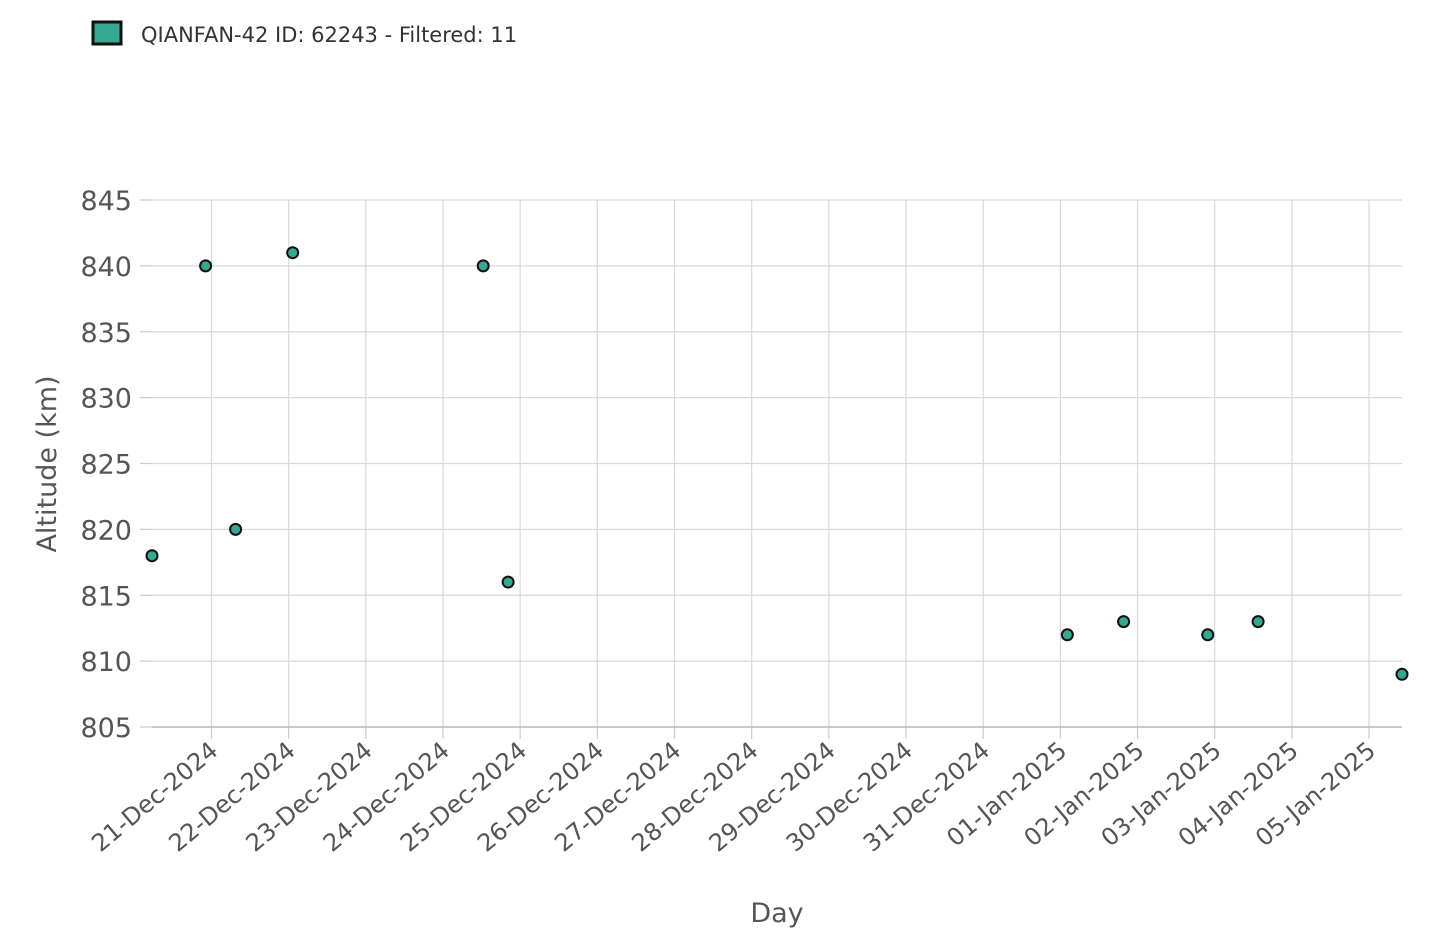 The height and width of the screenshot is (951, 1456). I want to click on y-tick-label: 810, so click(106, 662).